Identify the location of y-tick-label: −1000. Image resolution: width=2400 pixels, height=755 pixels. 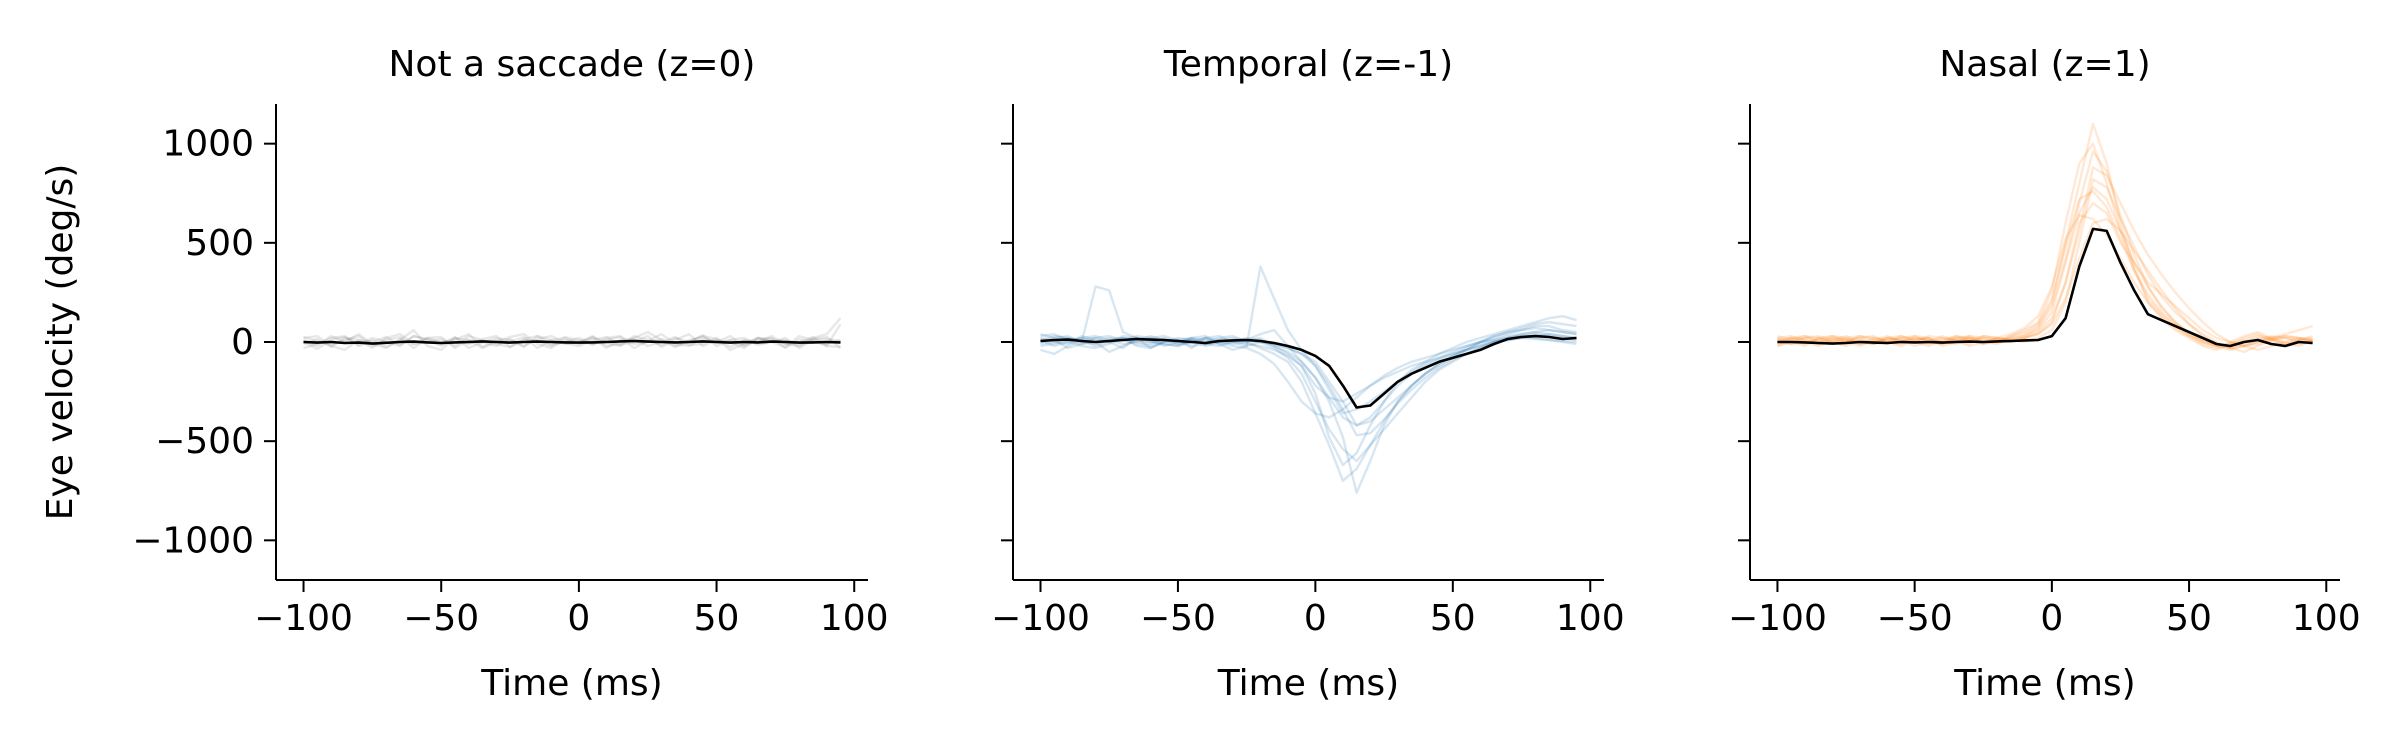
(193, 540).